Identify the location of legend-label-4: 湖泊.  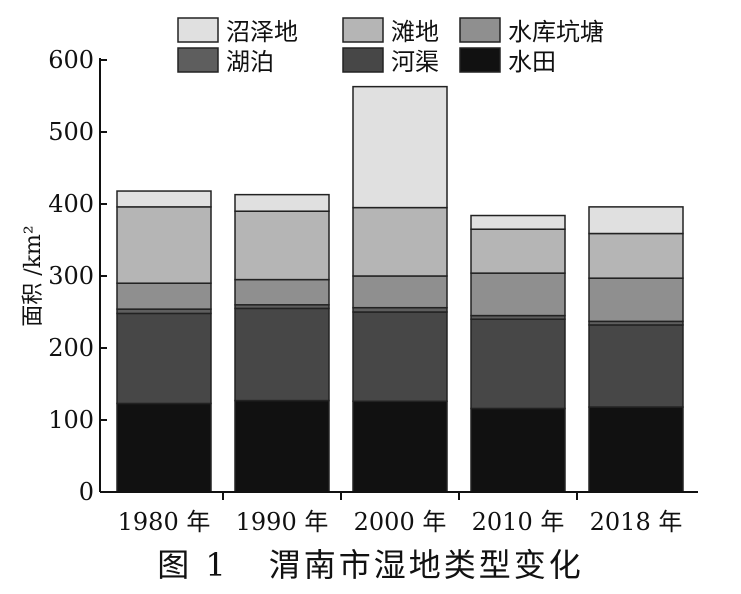
(250, 62).